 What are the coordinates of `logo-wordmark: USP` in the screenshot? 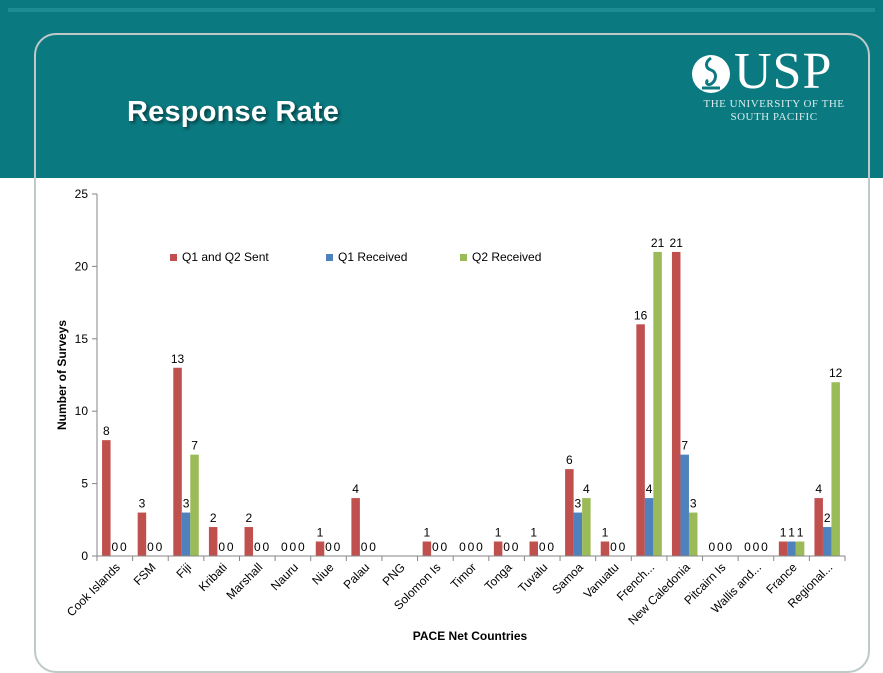 It's located at (783, 71).